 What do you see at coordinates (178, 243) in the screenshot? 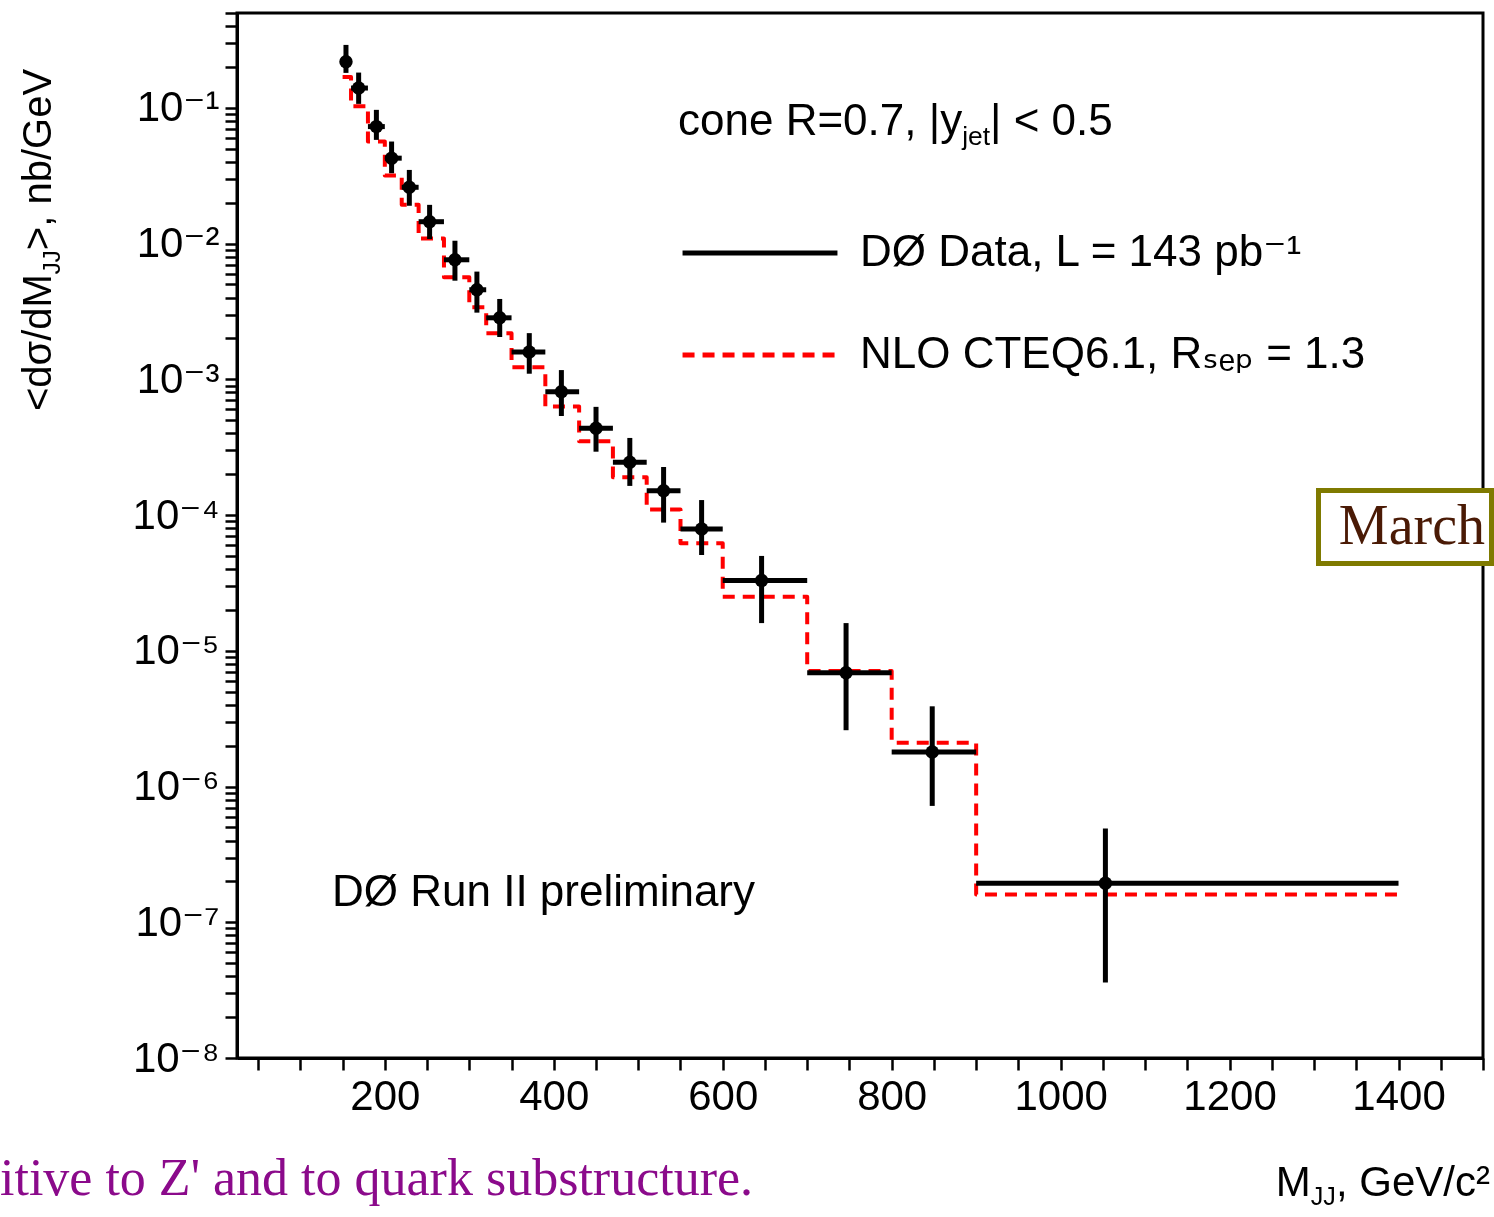
I see `y-tick-label: 10⁻²` at bounding box center [178, 243].